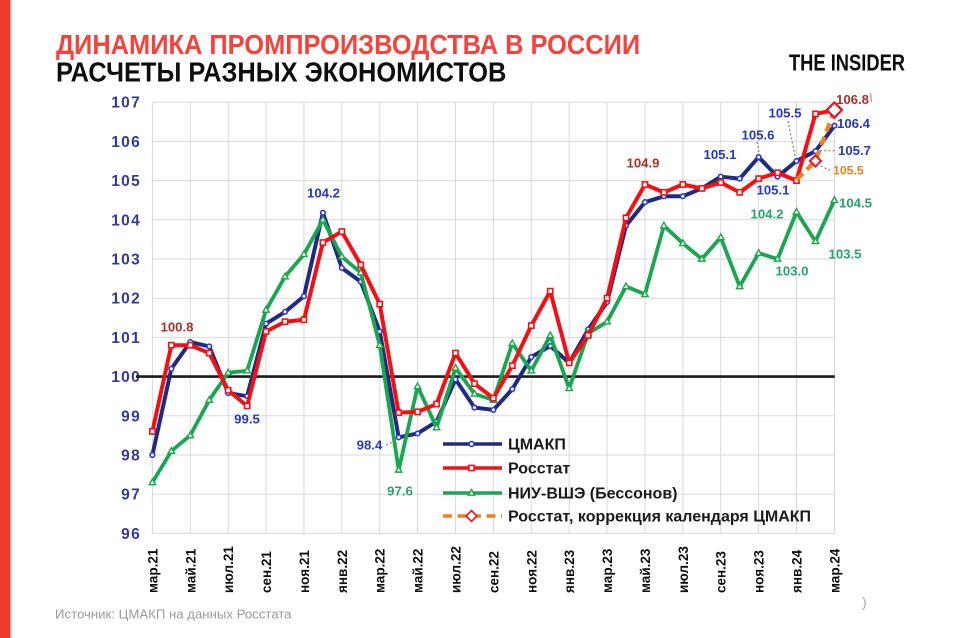  What do you see at coordinates (531, 571) in the screenshot?
I see `svg-text: ноя.22` at bounding box center [531, 571].